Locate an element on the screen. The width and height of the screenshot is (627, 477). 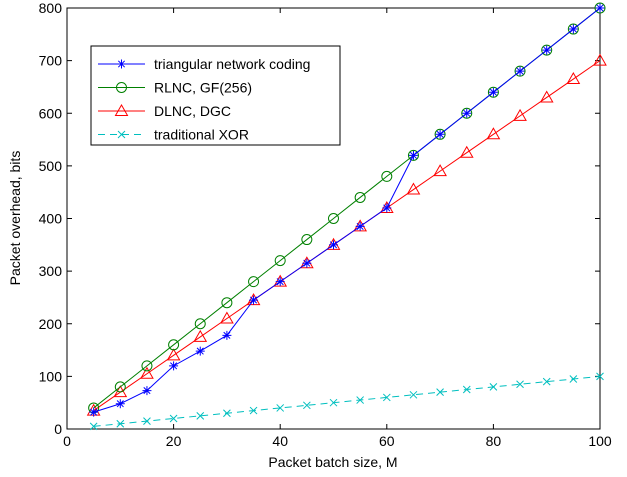
y-axis-label: Packet overhead, bits is located at coordinates (15, 218).